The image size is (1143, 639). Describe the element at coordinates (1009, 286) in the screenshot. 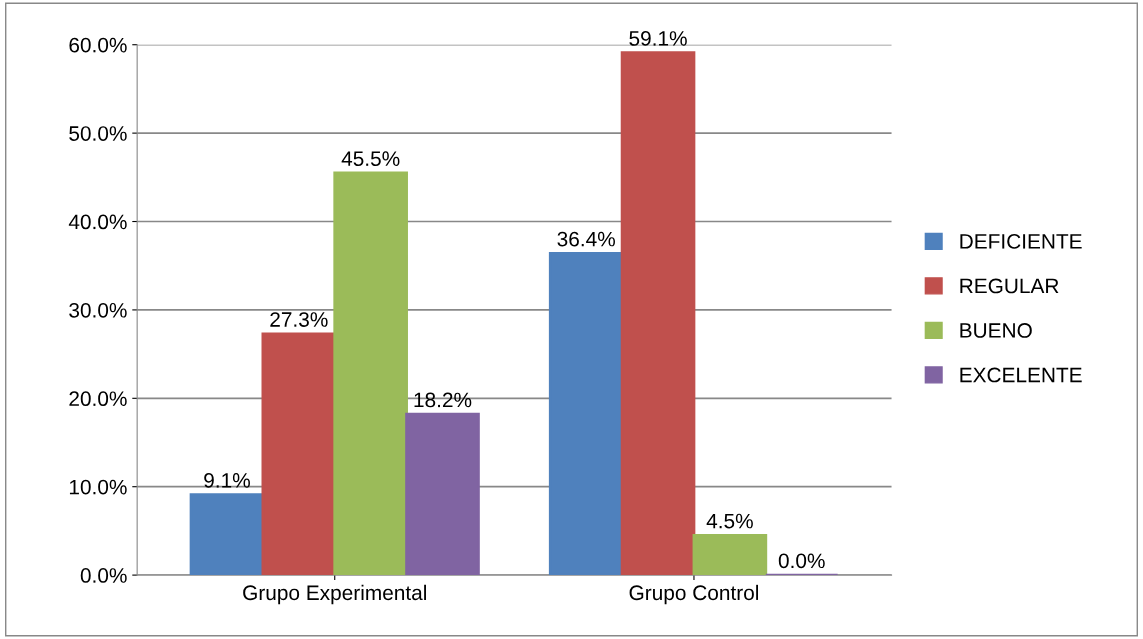

I see `legend-label: REGULAR` at that location.